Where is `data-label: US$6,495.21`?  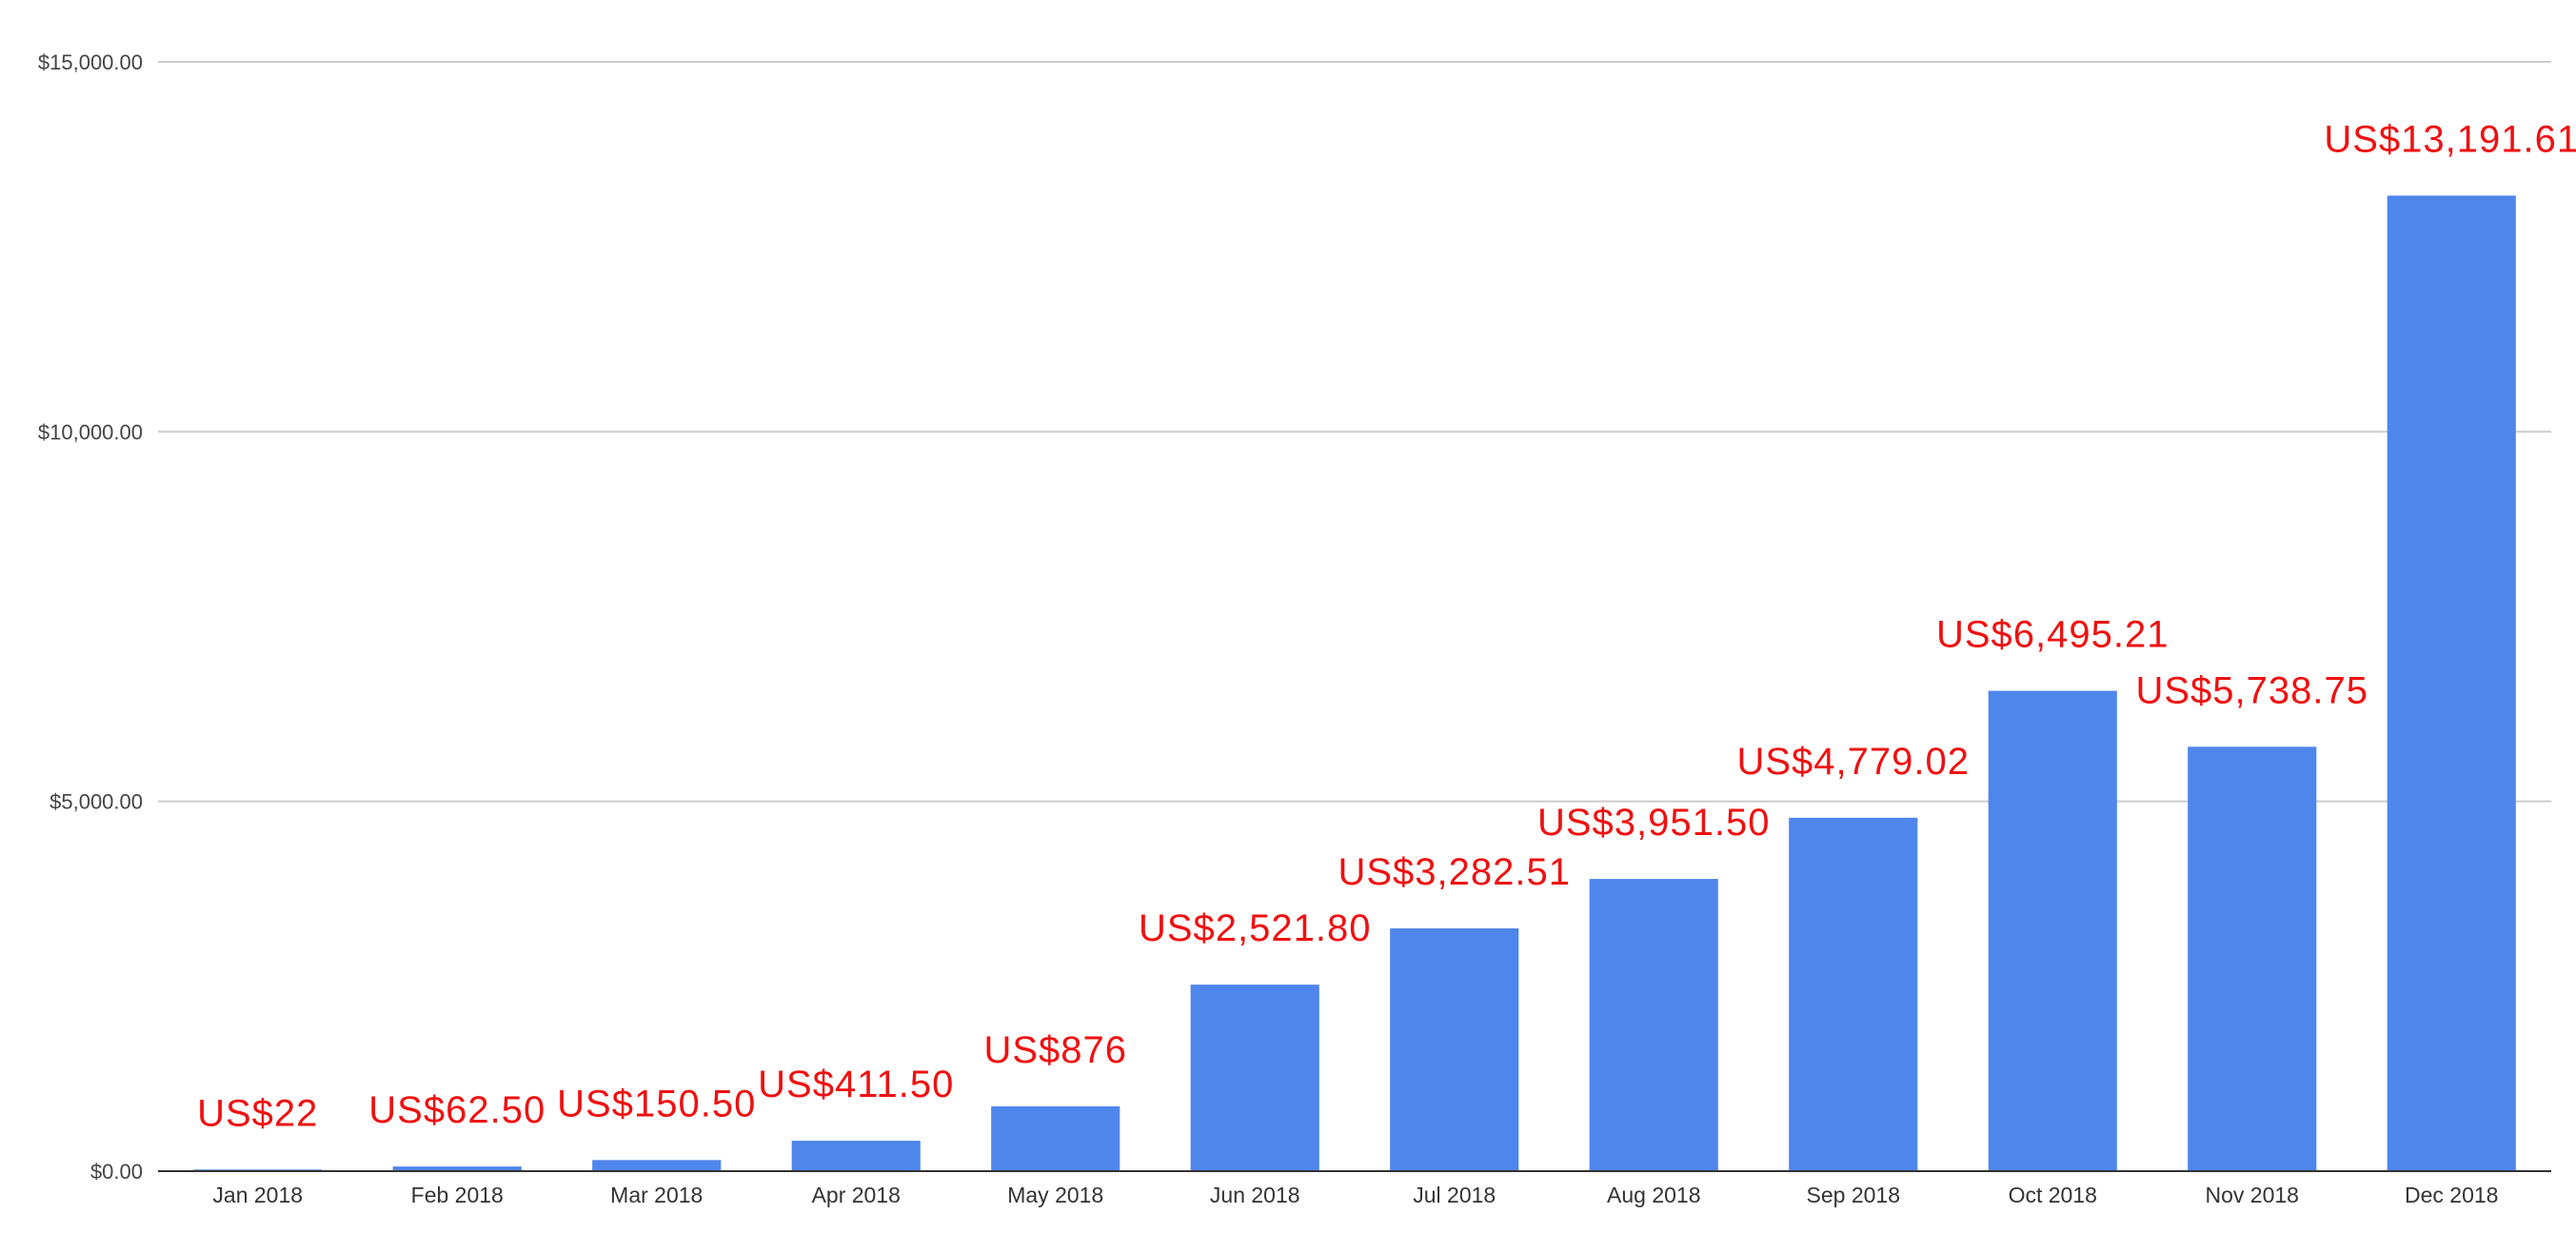 data-label: US$6,495.21 is located at coordinates (2053, 635).